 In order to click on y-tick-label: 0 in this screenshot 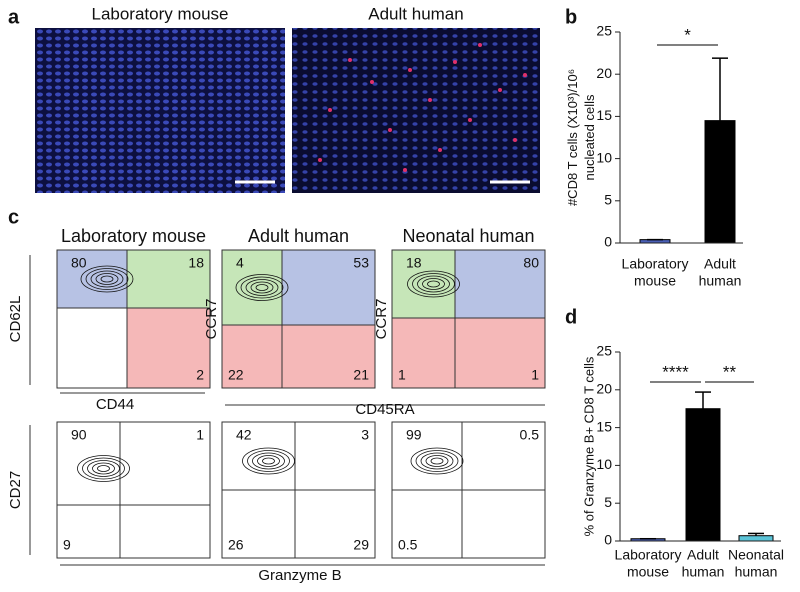, I will do `click(608, 540)`.